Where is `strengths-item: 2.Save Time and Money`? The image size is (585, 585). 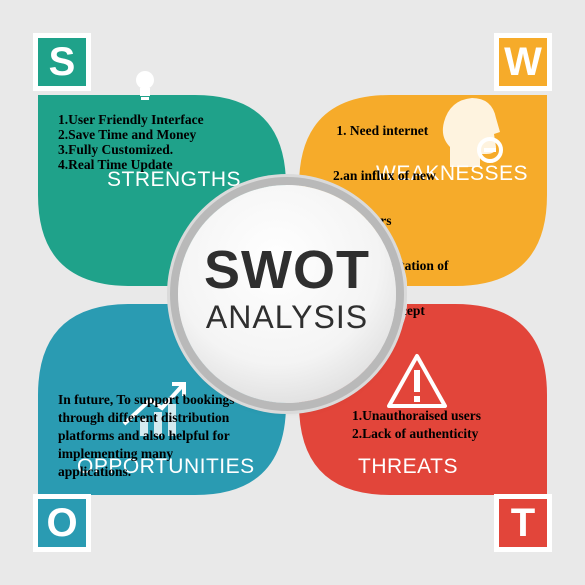 strengths-item: 2.Save Time and Money is located at coordinates (127, 134).